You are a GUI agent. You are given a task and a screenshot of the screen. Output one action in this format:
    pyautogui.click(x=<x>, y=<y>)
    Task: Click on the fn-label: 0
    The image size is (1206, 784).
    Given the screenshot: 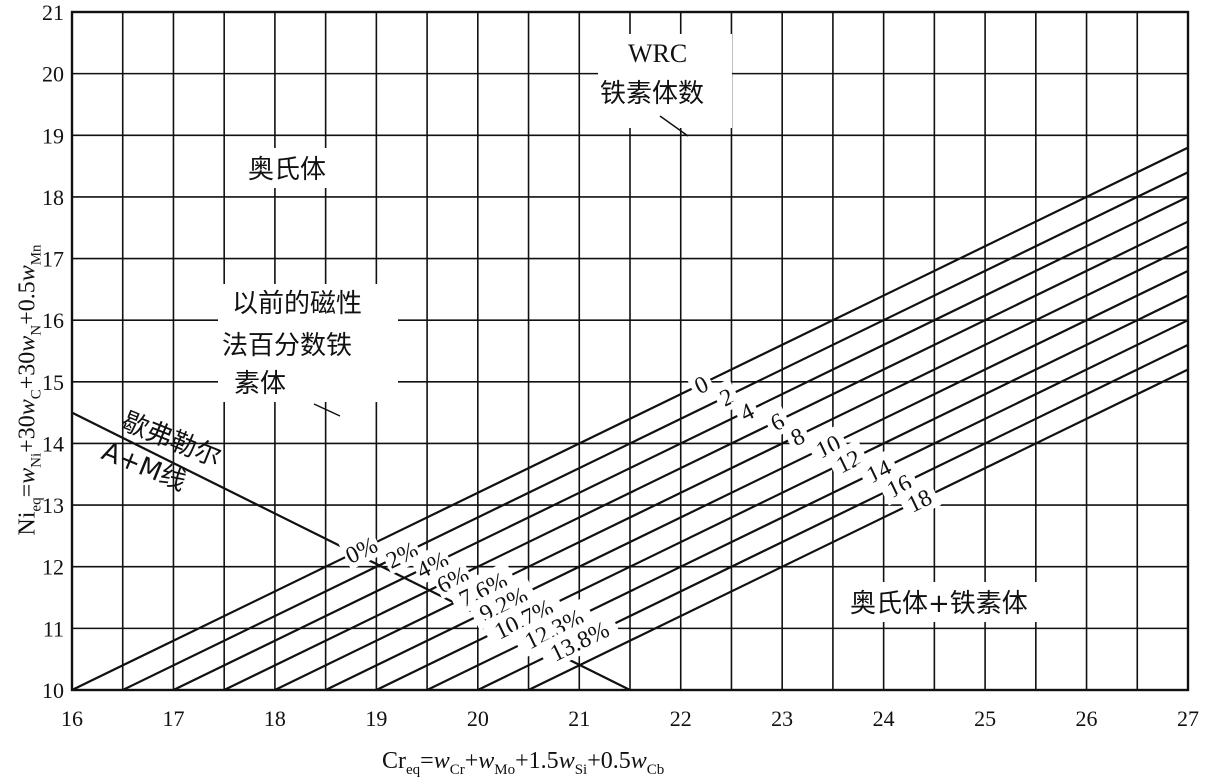 What is the action you would take?
    pyautogui.click(x=701, y=384)
    